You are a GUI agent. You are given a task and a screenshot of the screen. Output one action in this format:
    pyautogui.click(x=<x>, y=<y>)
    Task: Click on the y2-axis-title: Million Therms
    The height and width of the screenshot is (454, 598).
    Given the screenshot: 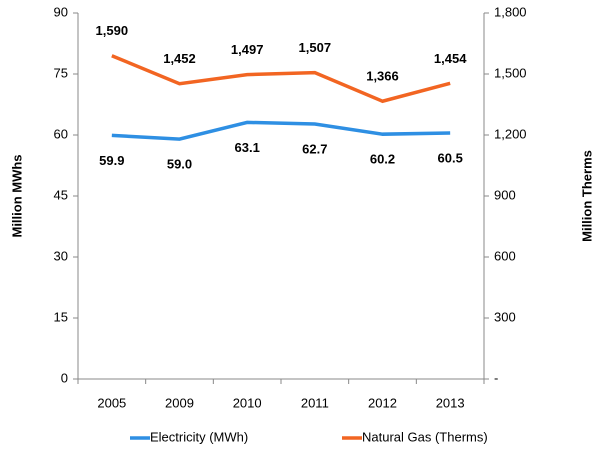 What is the action you would take?
    pyautogui.click(x=586, y=196)
    